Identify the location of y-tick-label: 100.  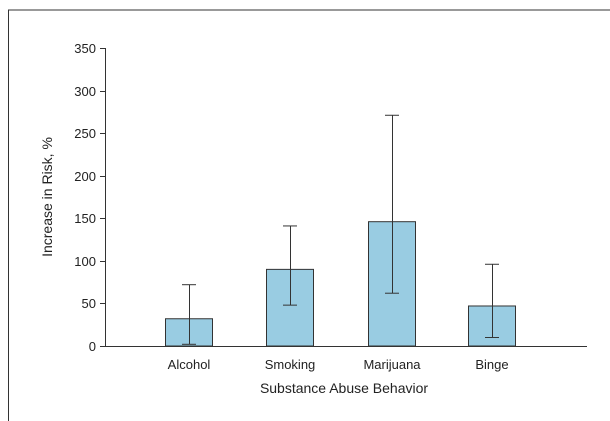
(85, 261).